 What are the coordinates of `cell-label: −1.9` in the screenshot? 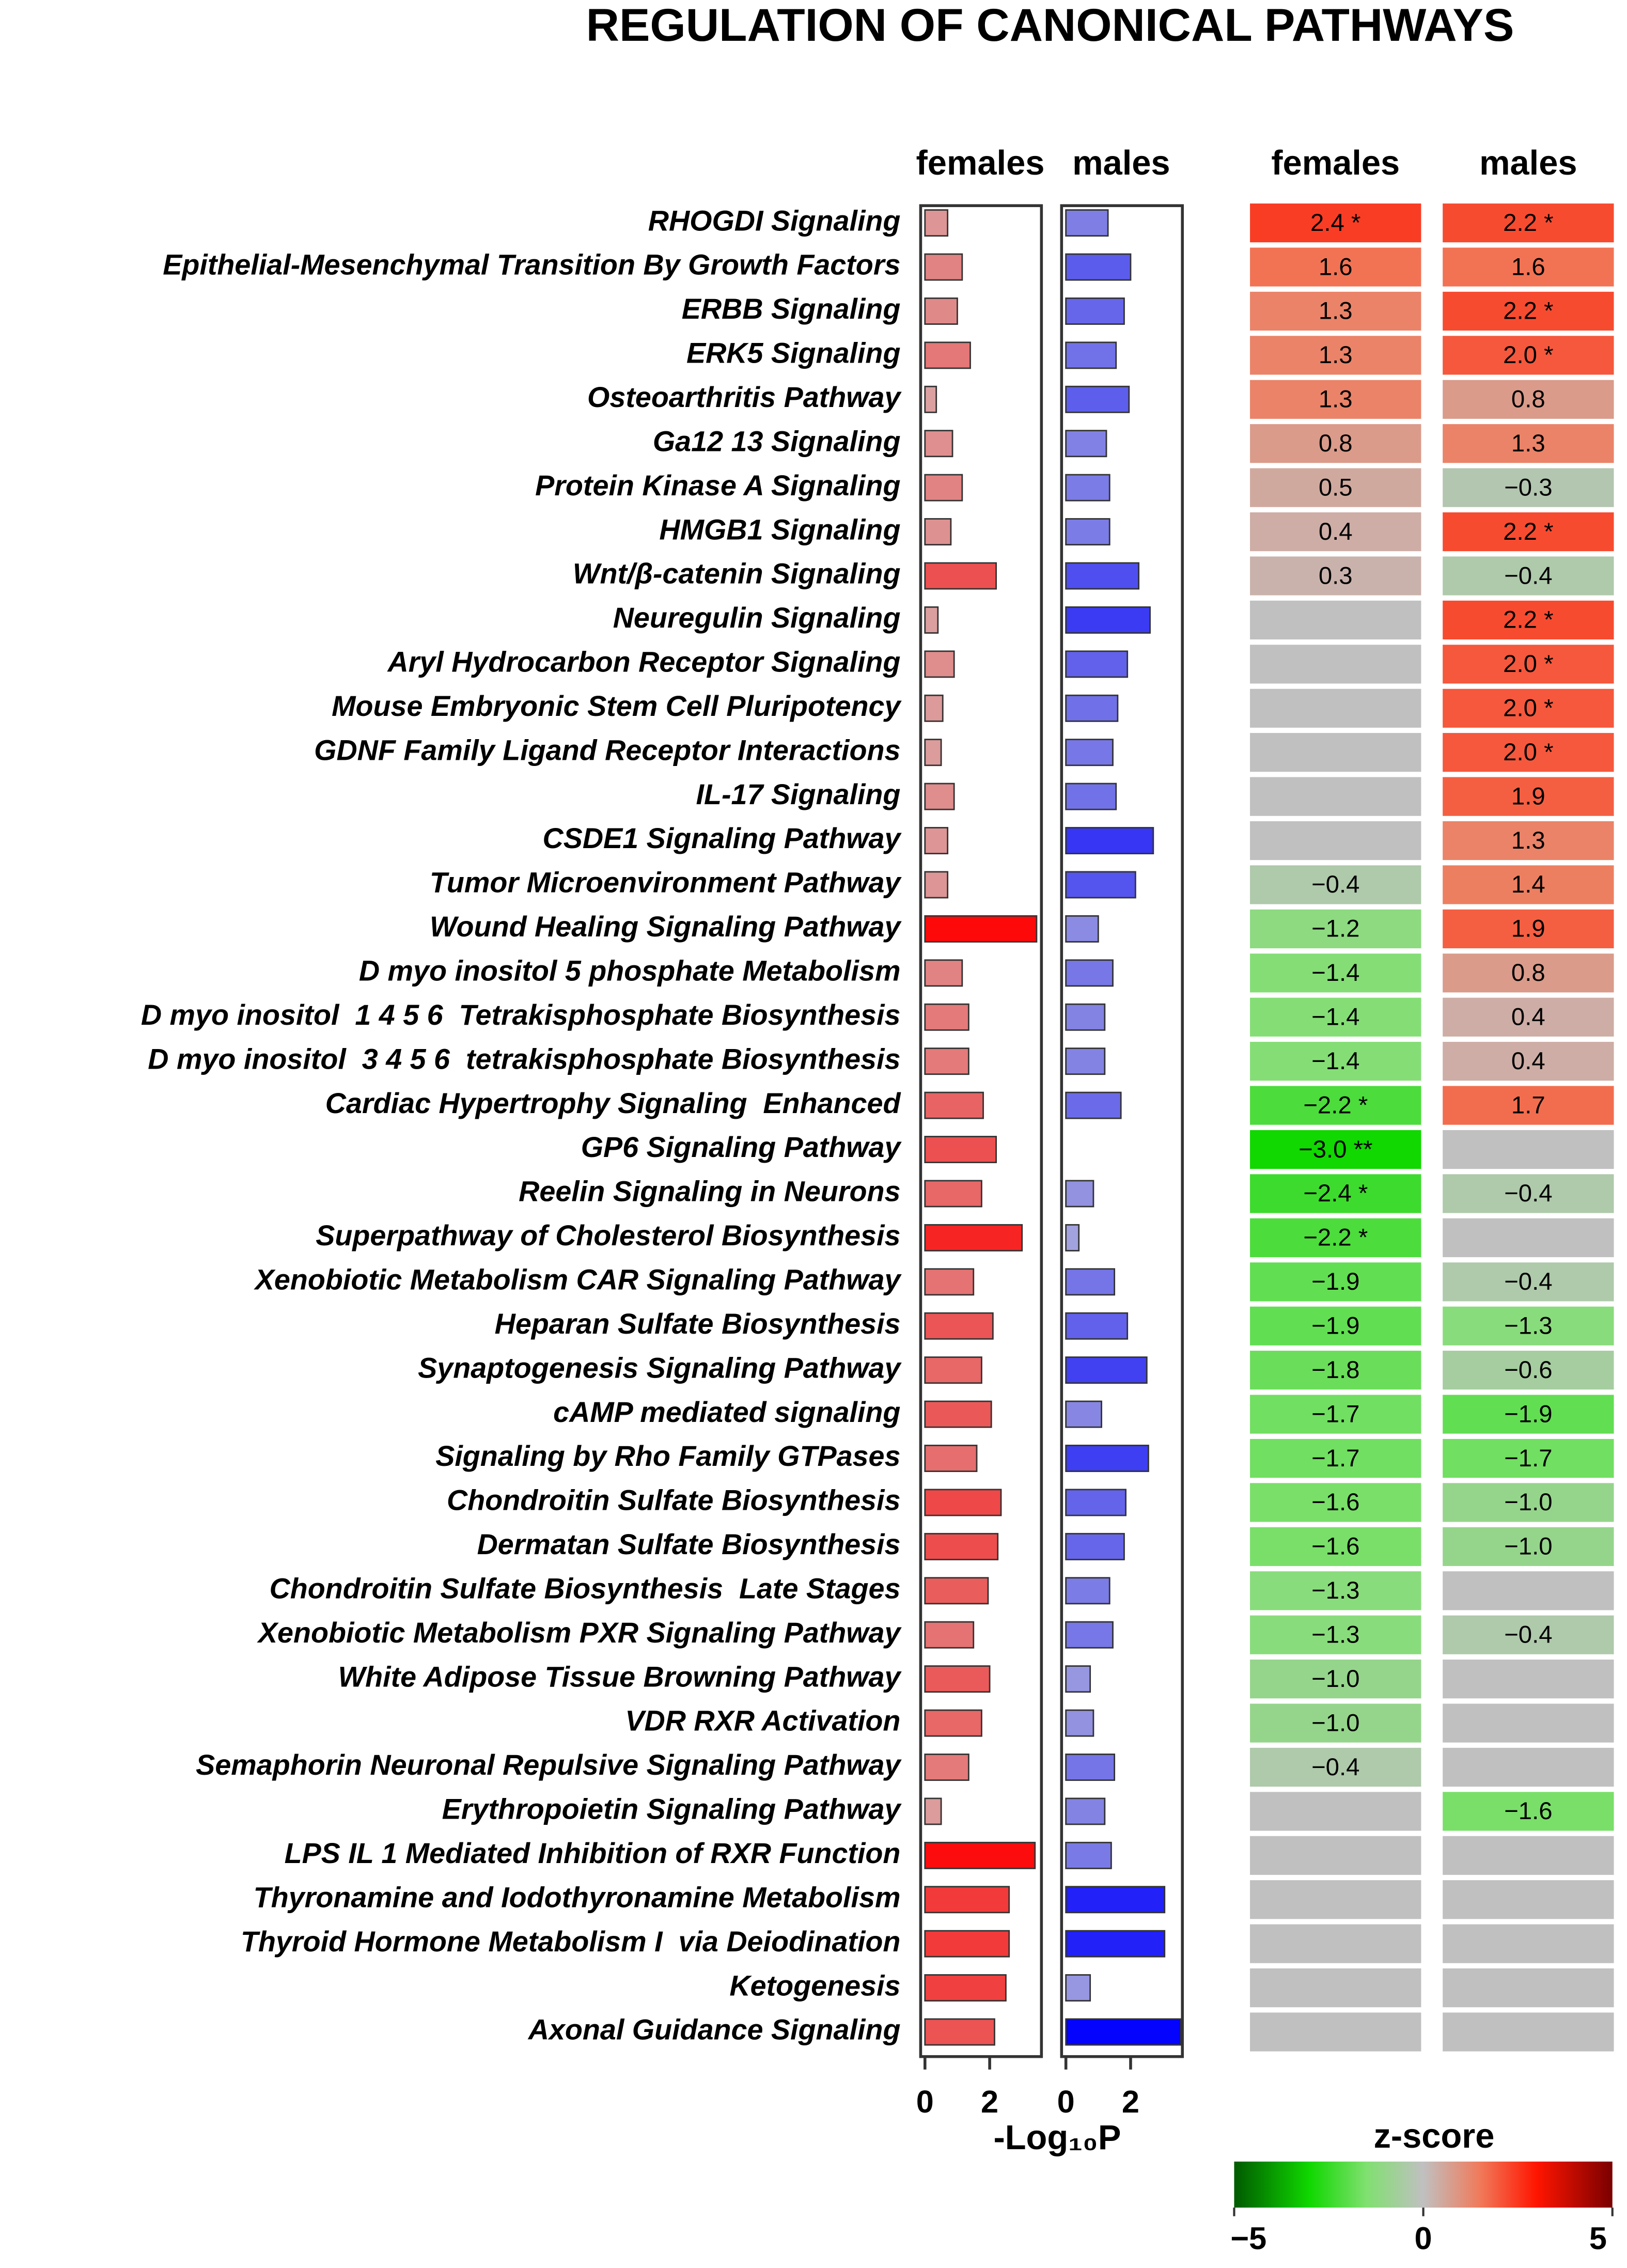 It's located at (1528, 1414).